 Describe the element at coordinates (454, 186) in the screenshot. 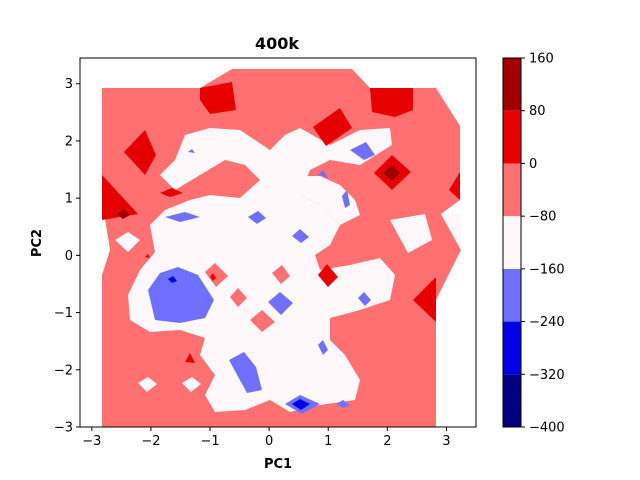

I see `contour-region-darkred-edge-right-b` at that location.